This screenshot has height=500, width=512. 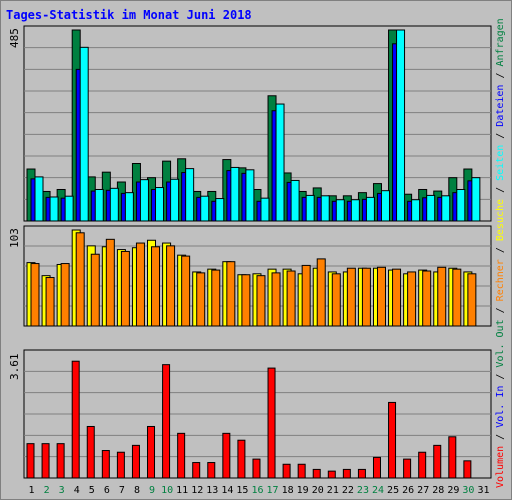 I want to click on x-tick-label: 12, so click(x=197, y=490).